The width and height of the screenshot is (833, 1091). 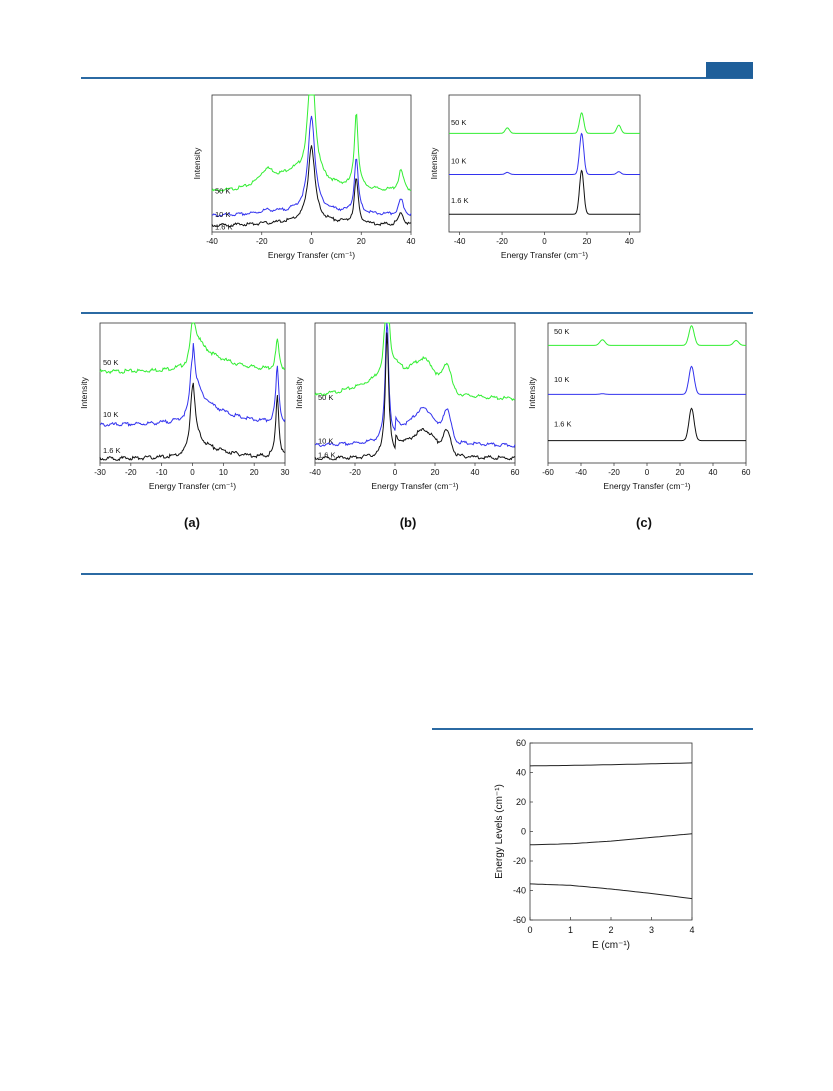 What do you see at coordinates (644, 522) in the screenshot?
I see `subfig-label-c: (c)` at bounding box center [644, 522].